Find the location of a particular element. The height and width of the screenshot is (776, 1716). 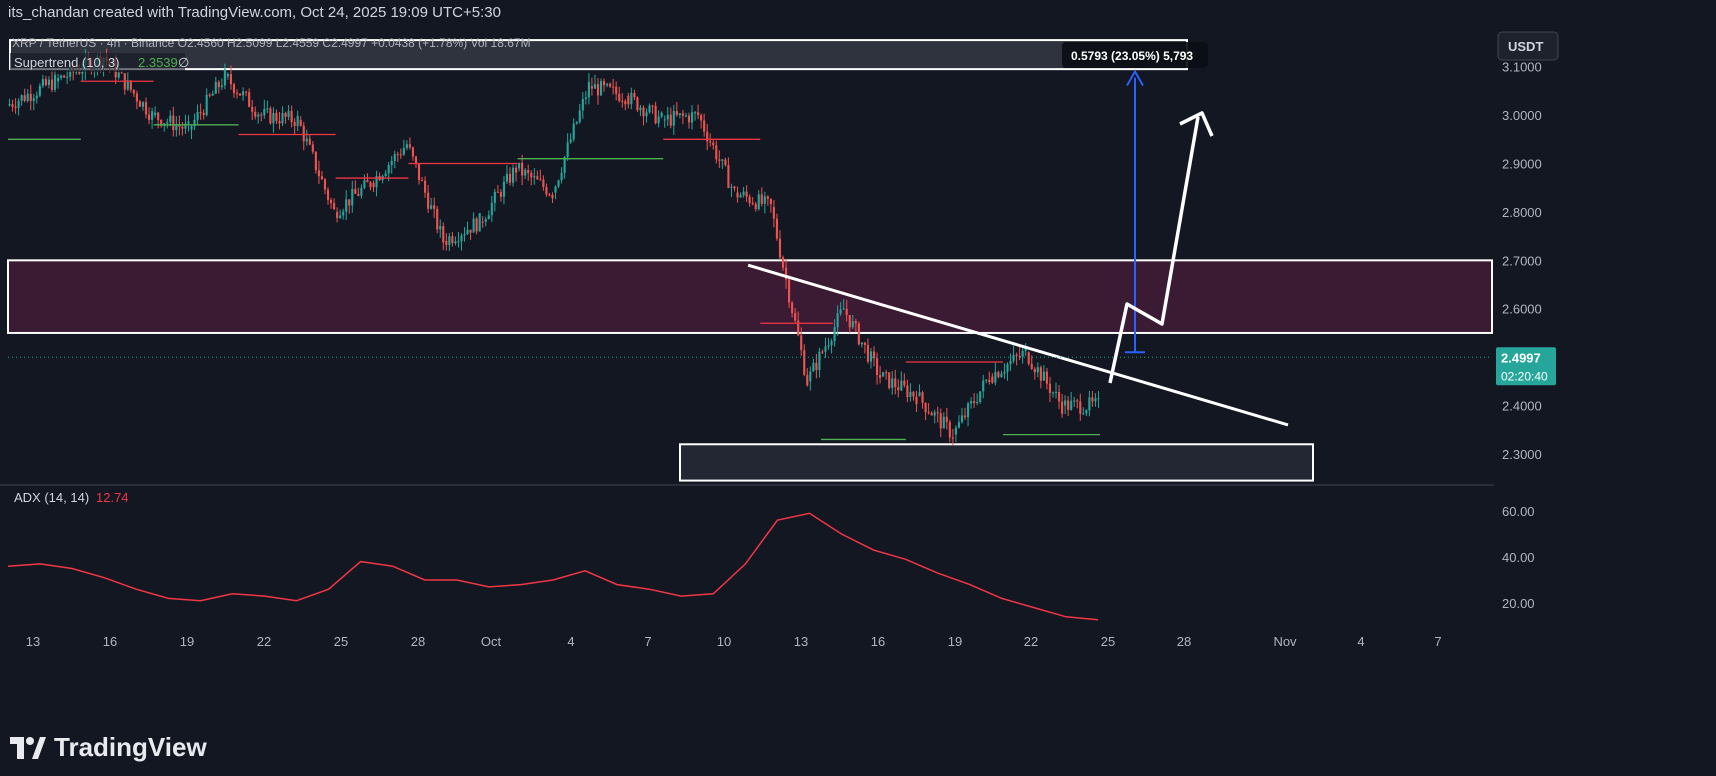

time-tick-label: 10 is located at coordinates (724, 641).